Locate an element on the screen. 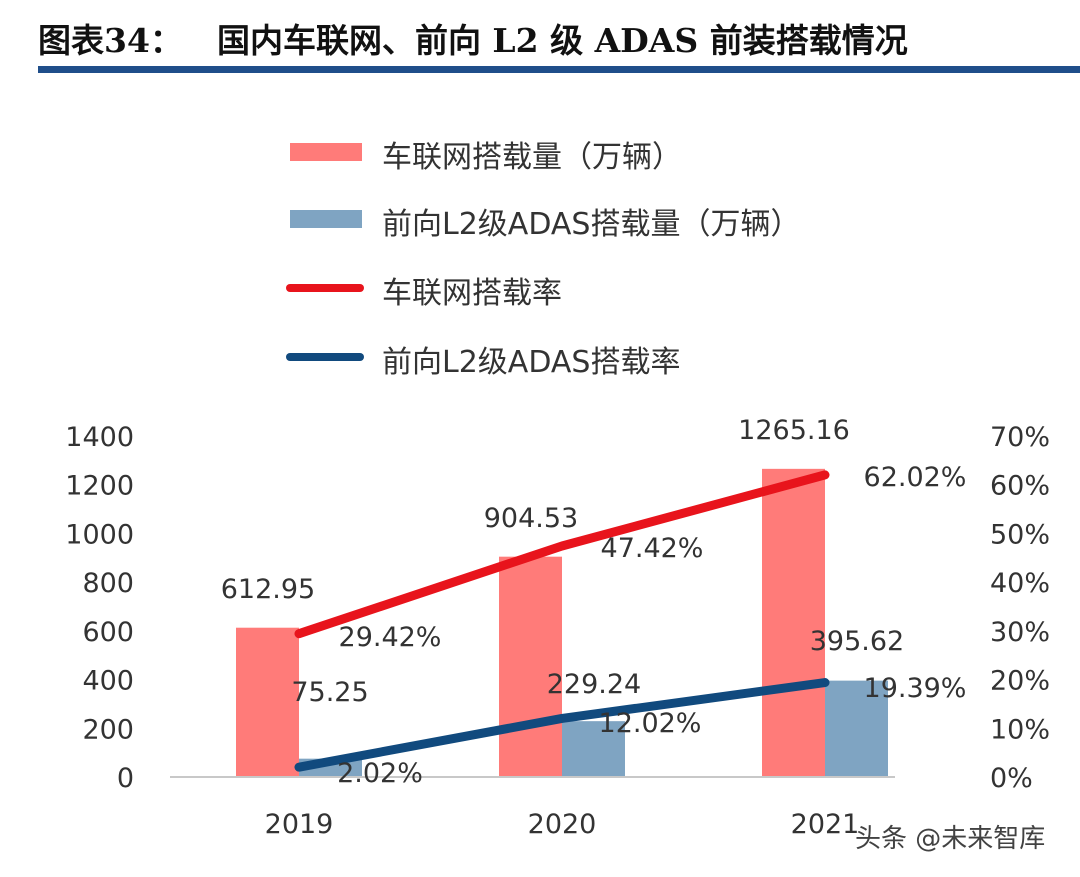 The height and width of the screenshot is (877, 1080). y-right-tick-label: 20% is located at coordinates (1020, 681).